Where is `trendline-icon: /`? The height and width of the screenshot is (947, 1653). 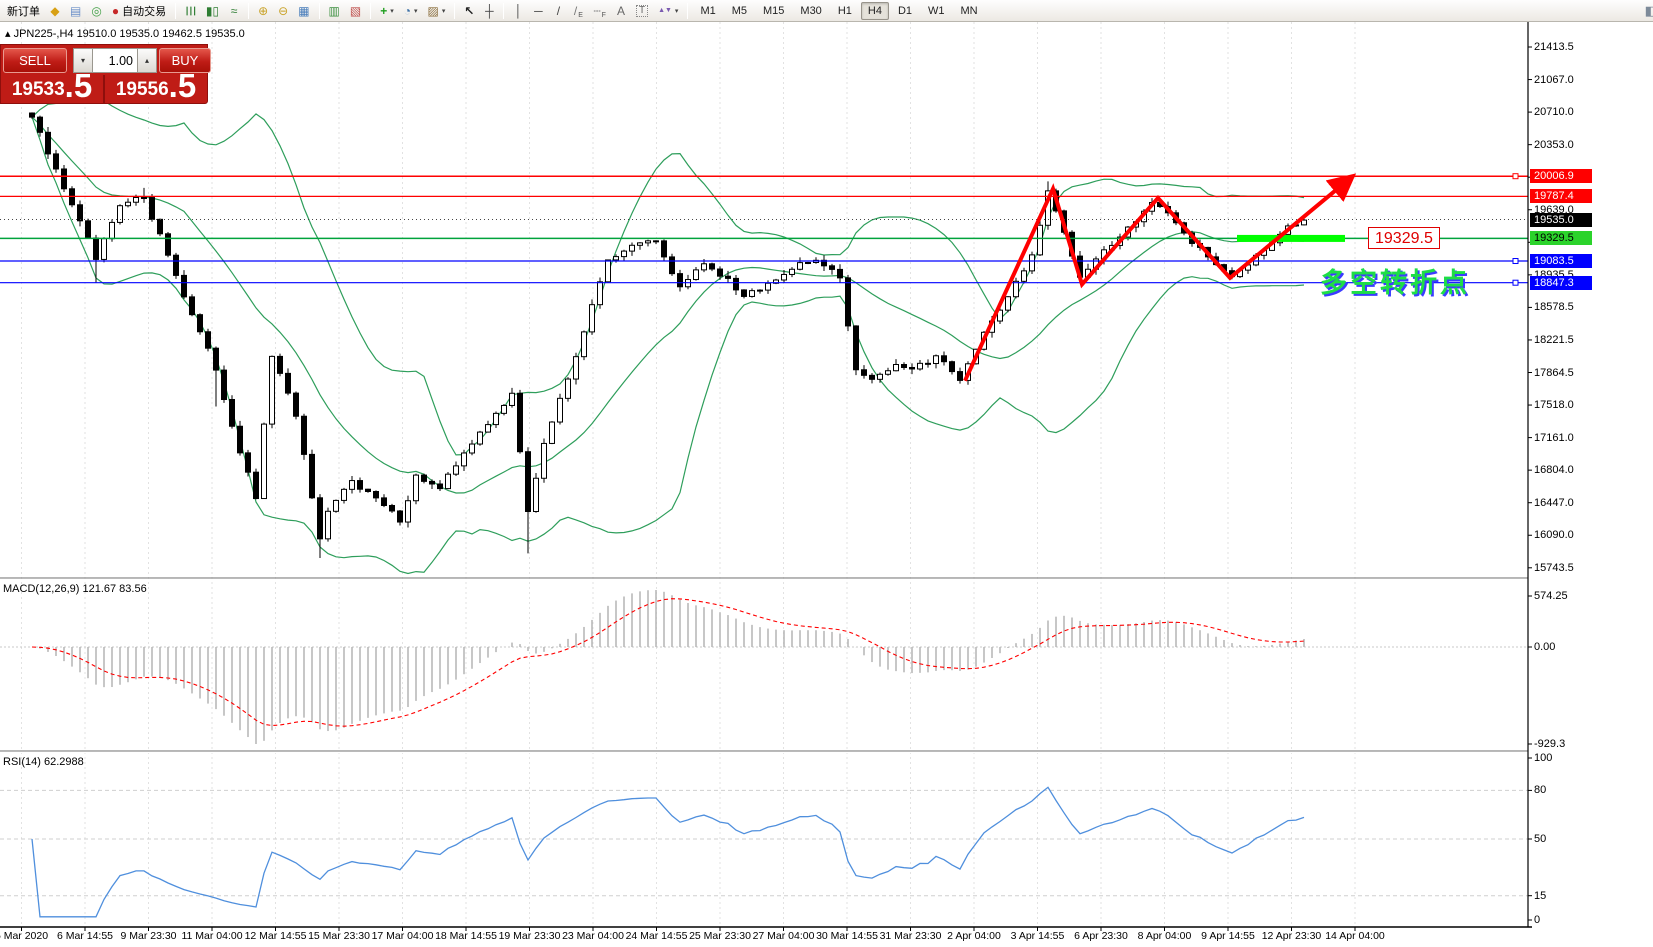
trendline-icon: / is located at coordinates (558, 10).